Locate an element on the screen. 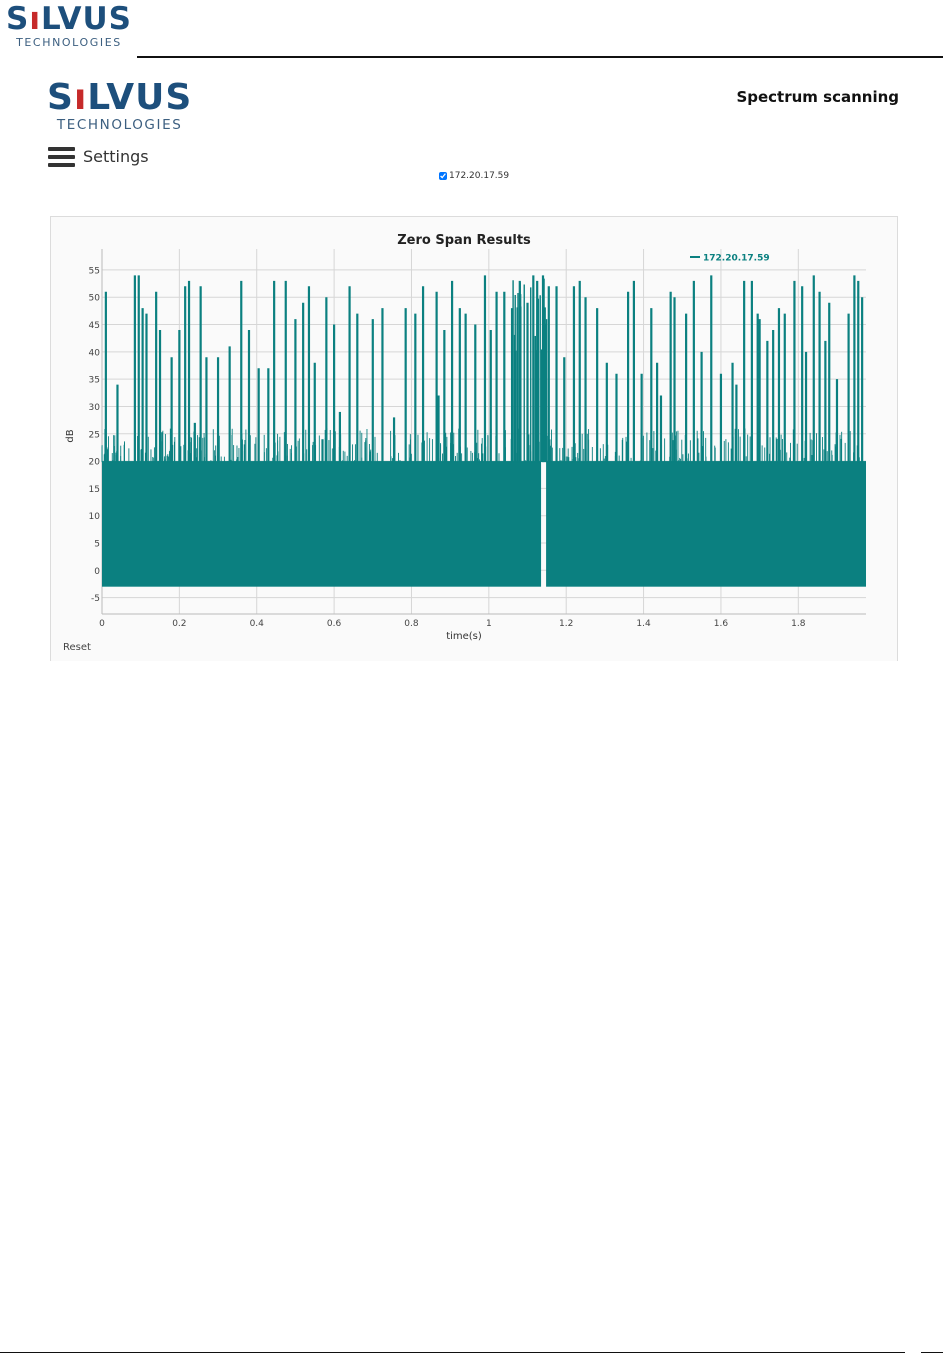 The image size is (943, 1355). document-header-logo: SıLVUS TECHNOLOGIES is located at coordinates (69, 26).